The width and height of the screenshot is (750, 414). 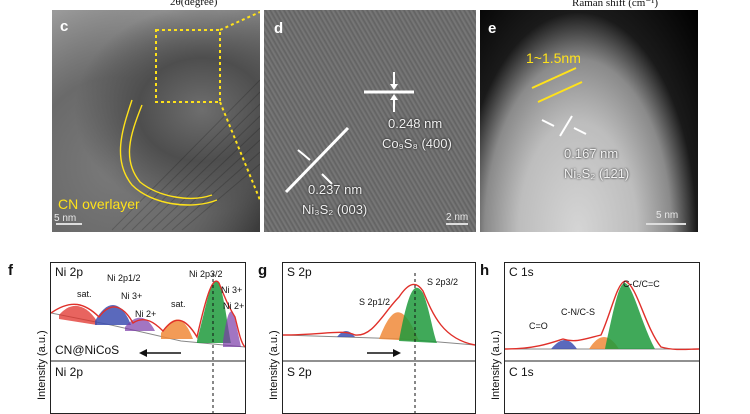 What do you see at coordinates (335, 189) in the screenshot?
I see `d-spacing-label-2: 0.237 nm` at bounding box center [335, 189].